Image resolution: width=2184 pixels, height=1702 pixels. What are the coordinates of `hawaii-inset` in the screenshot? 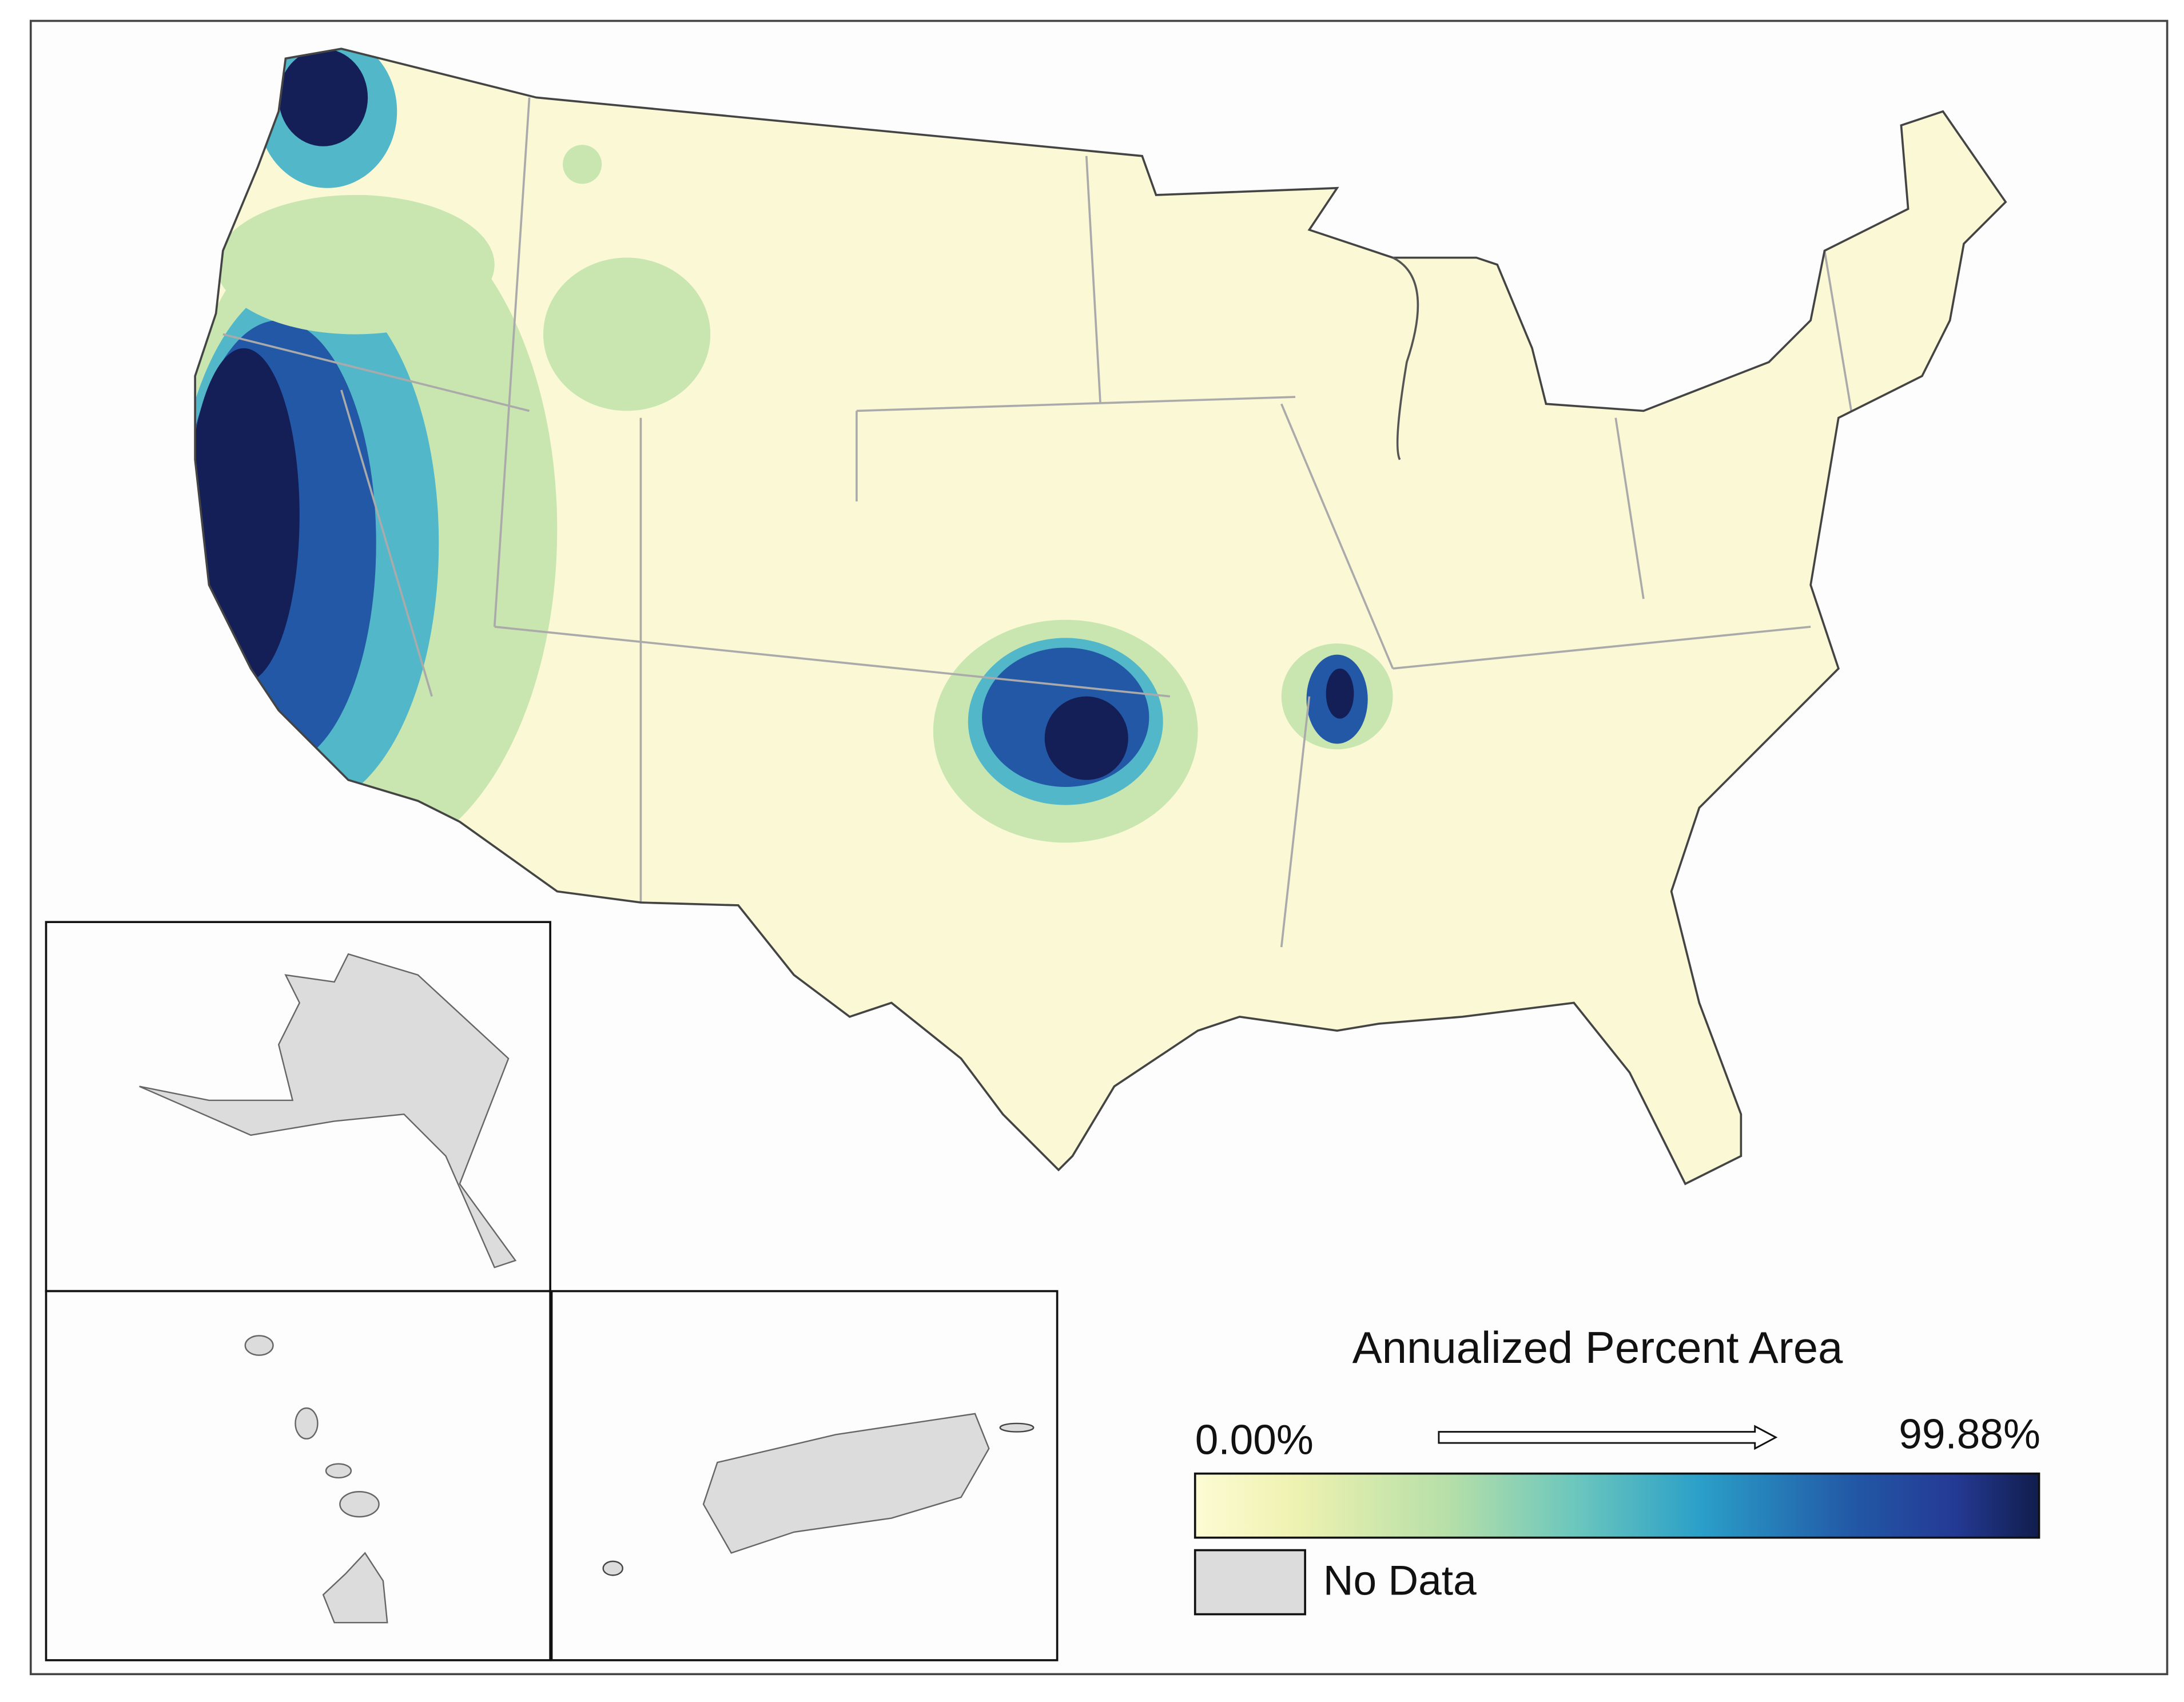 It's located at (298, 1475).